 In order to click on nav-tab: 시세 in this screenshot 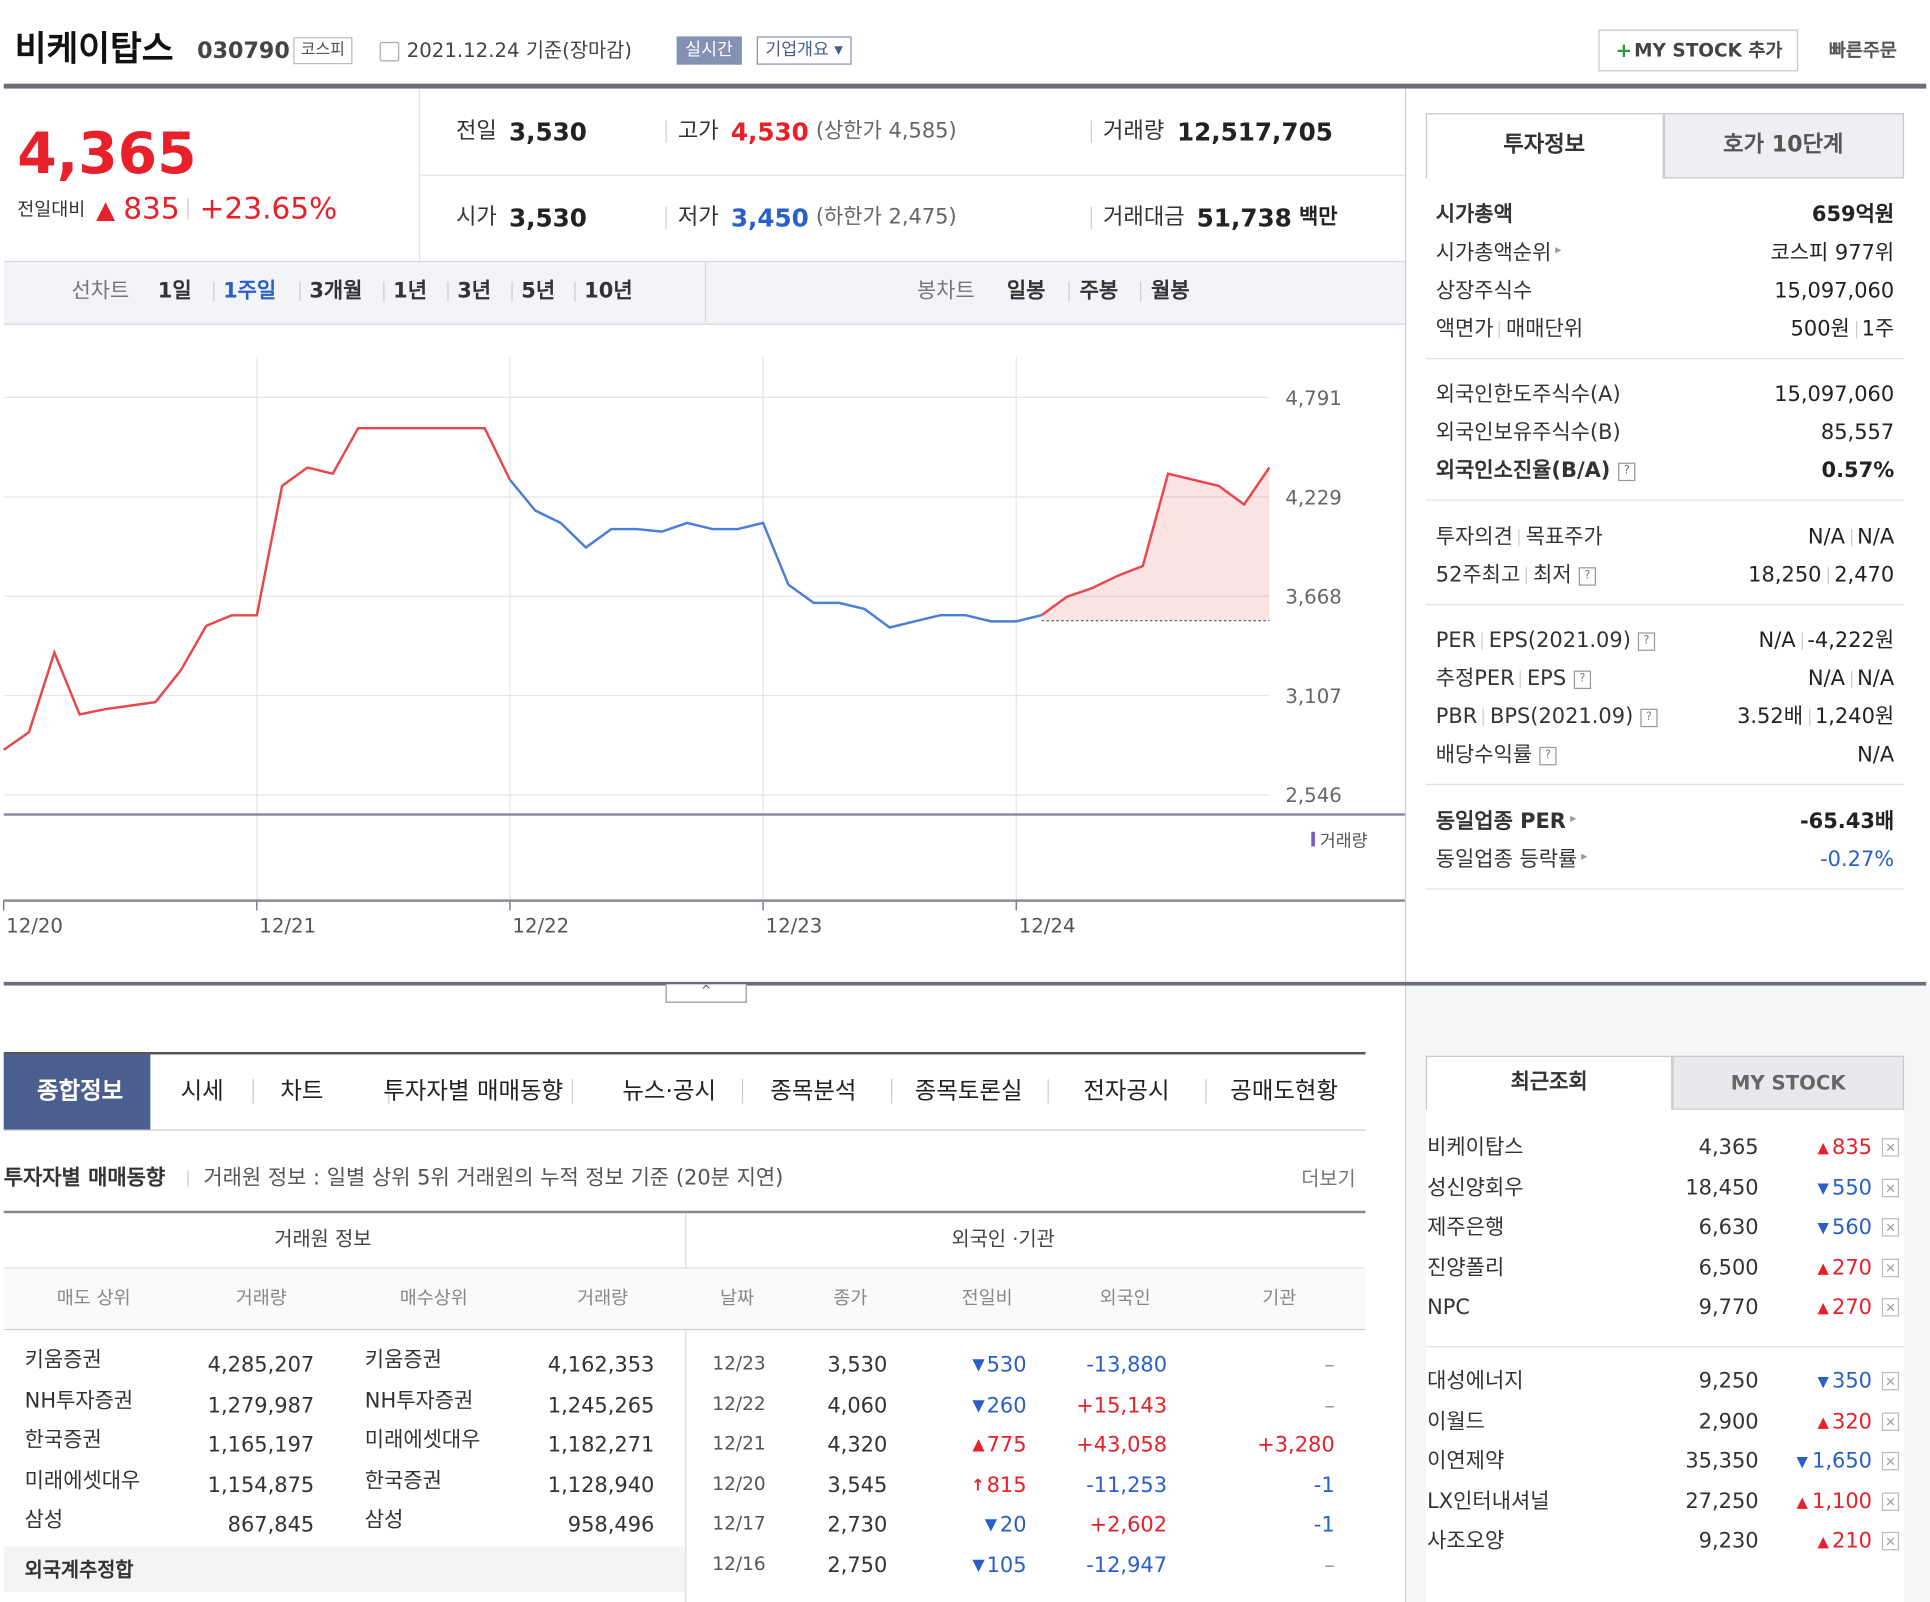, I will do `click(202, 1091)`.